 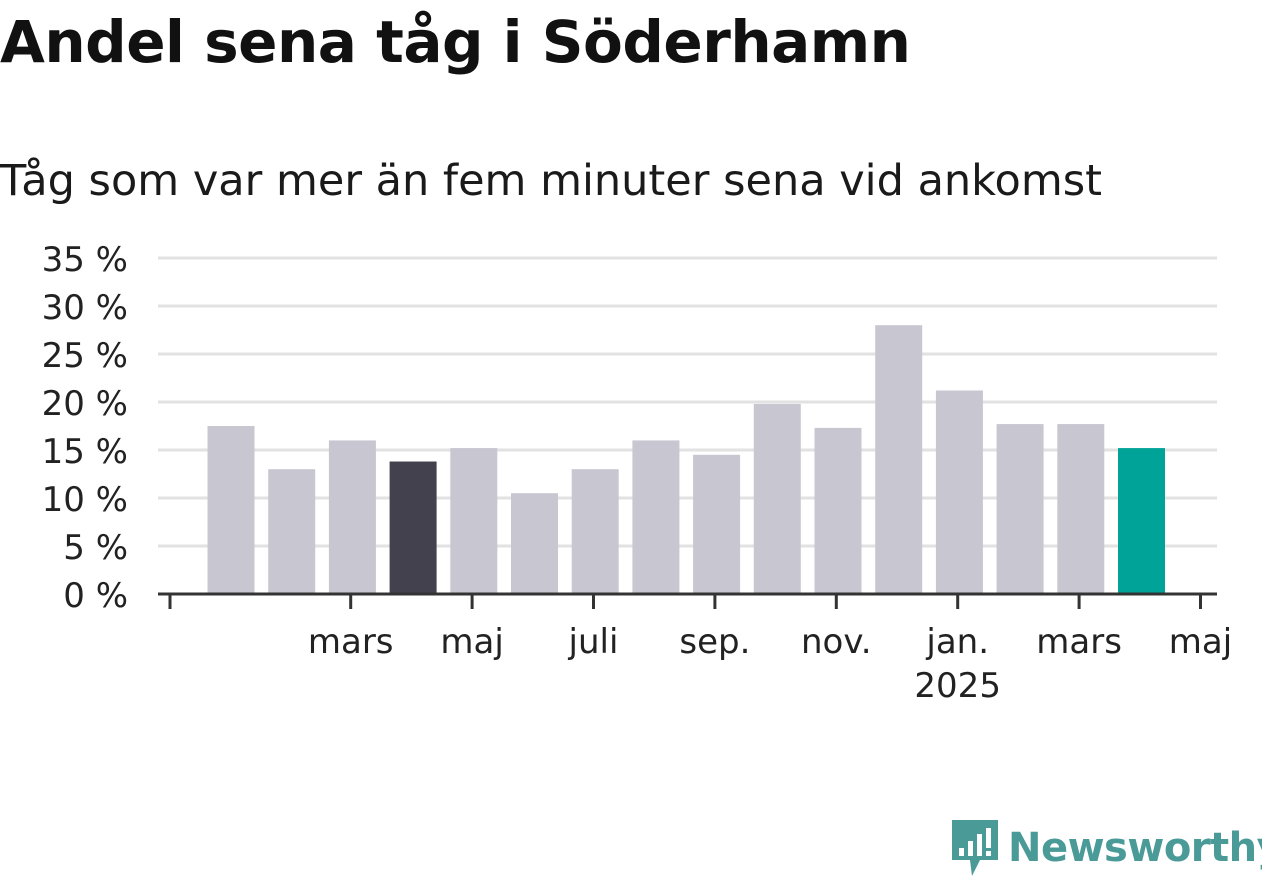 What do you see at coordinates (975, 848) in the screenshot?
I see `newsworthy-logo-icon` at bounding box center [975, 848].